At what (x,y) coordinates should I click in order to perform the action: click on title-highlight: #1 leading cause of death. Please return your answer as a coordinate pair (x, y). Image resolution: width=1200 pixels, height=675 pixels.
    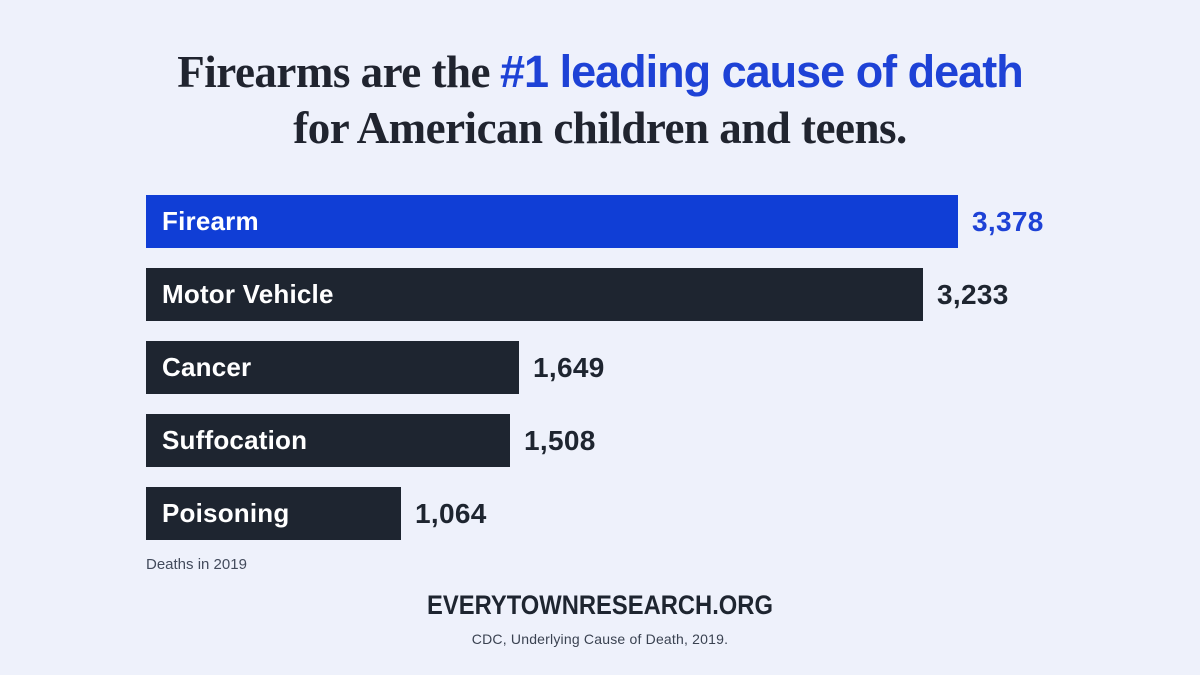
    Looking at the image, I should click on (762, 71).